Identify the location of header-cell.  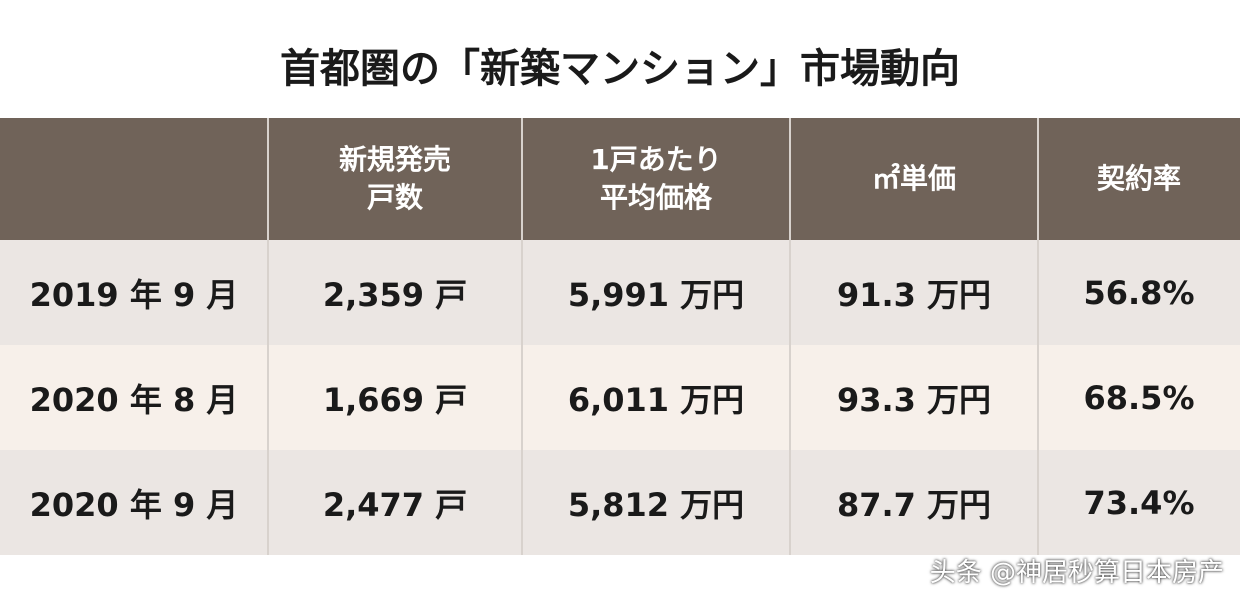
(134, 179).